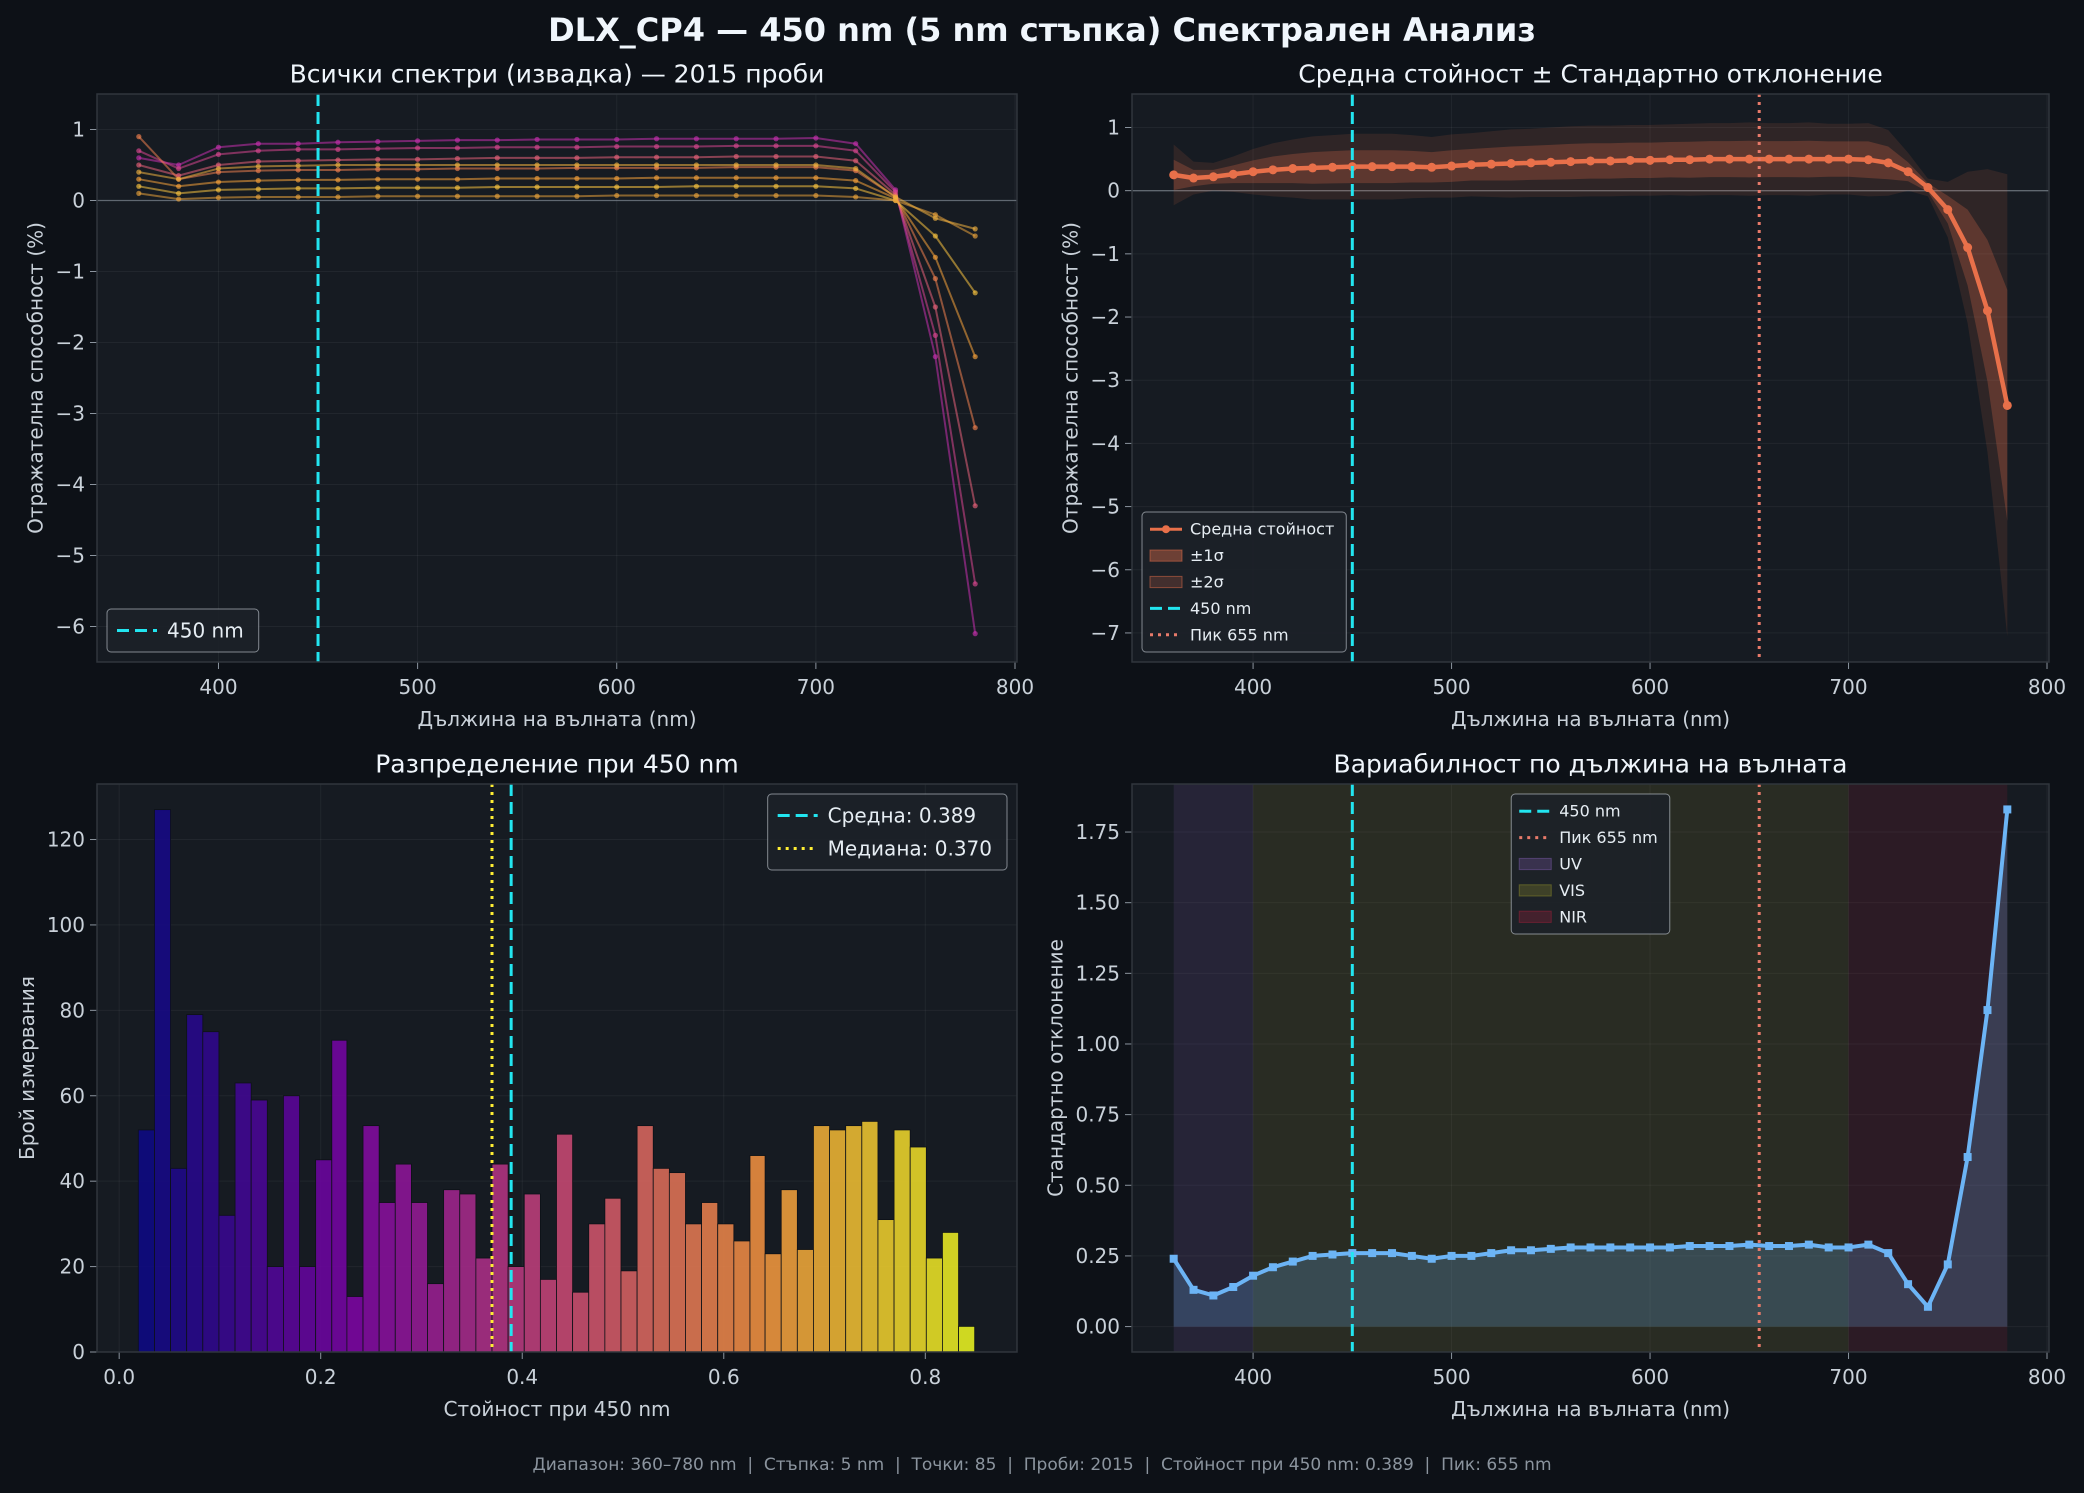 Image resolution: width=2084 pixels, height=1493 pixels. I want to click on x-tick-label: 0.2, so click(321, 1377).